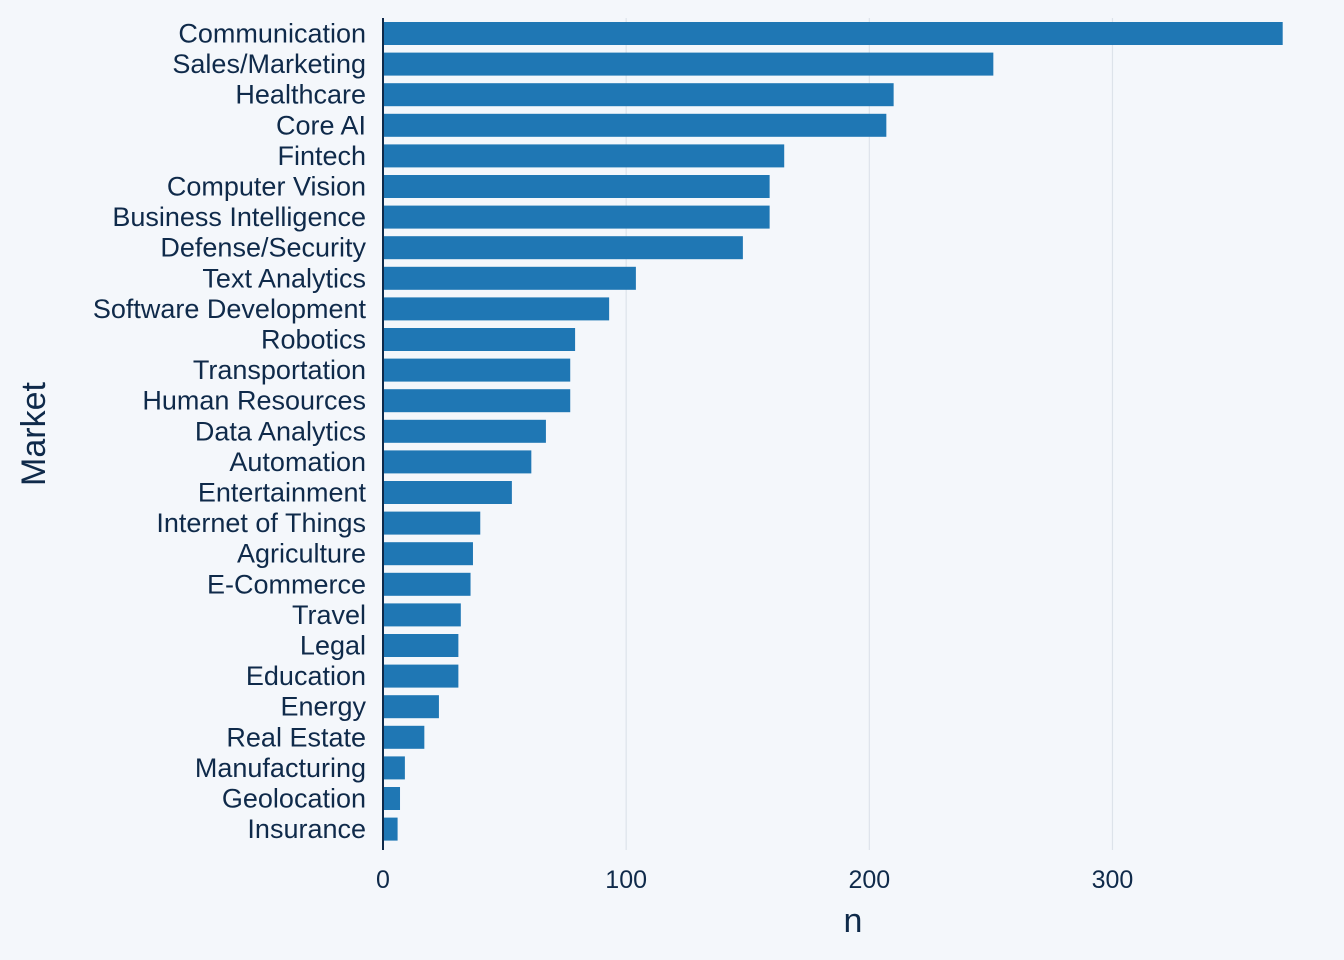 This screenshot has height=960, width=1344. What do you see at coordinates (280, 768) in the screenshot?
I see `category-label: Manufacturing` at bounding box center [280, 768].